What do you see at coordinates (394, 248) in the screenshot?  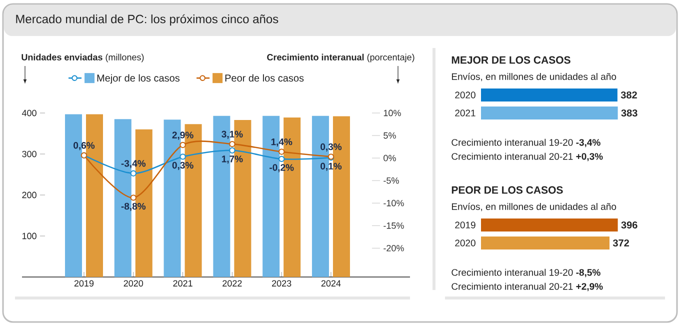 I see `y2-tick-label: -20%` at bounding box center [394, 248].